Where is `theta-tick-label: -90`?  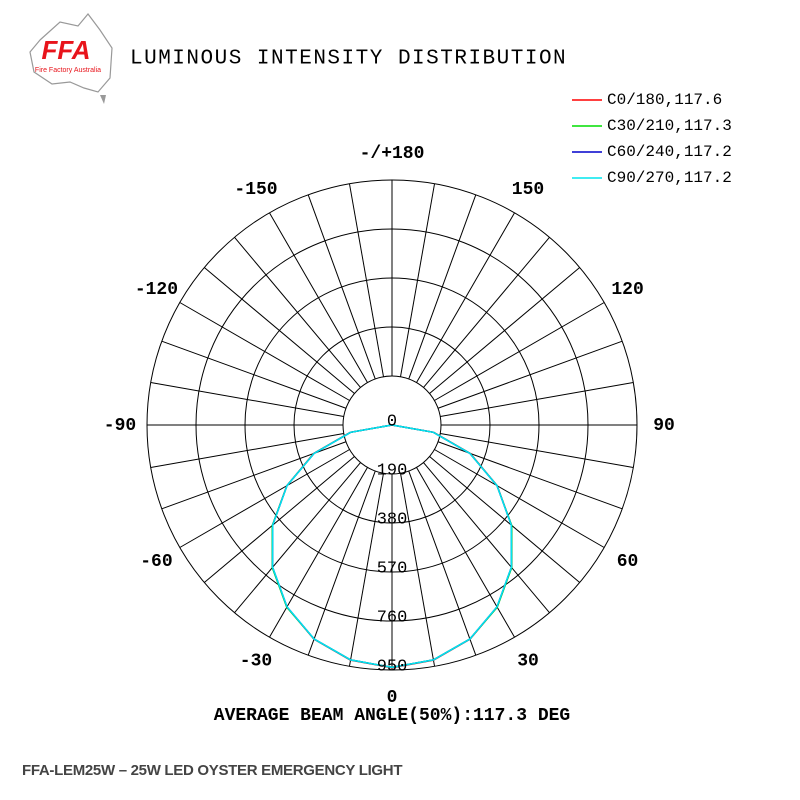 theta-tick-label: -90 is located at coordinates (120, 426).